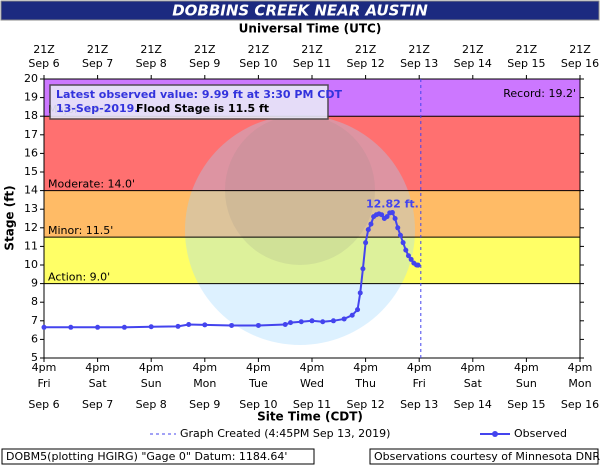  I want to click on x-axis-title: Site Time (CDT), so click(310, 417).